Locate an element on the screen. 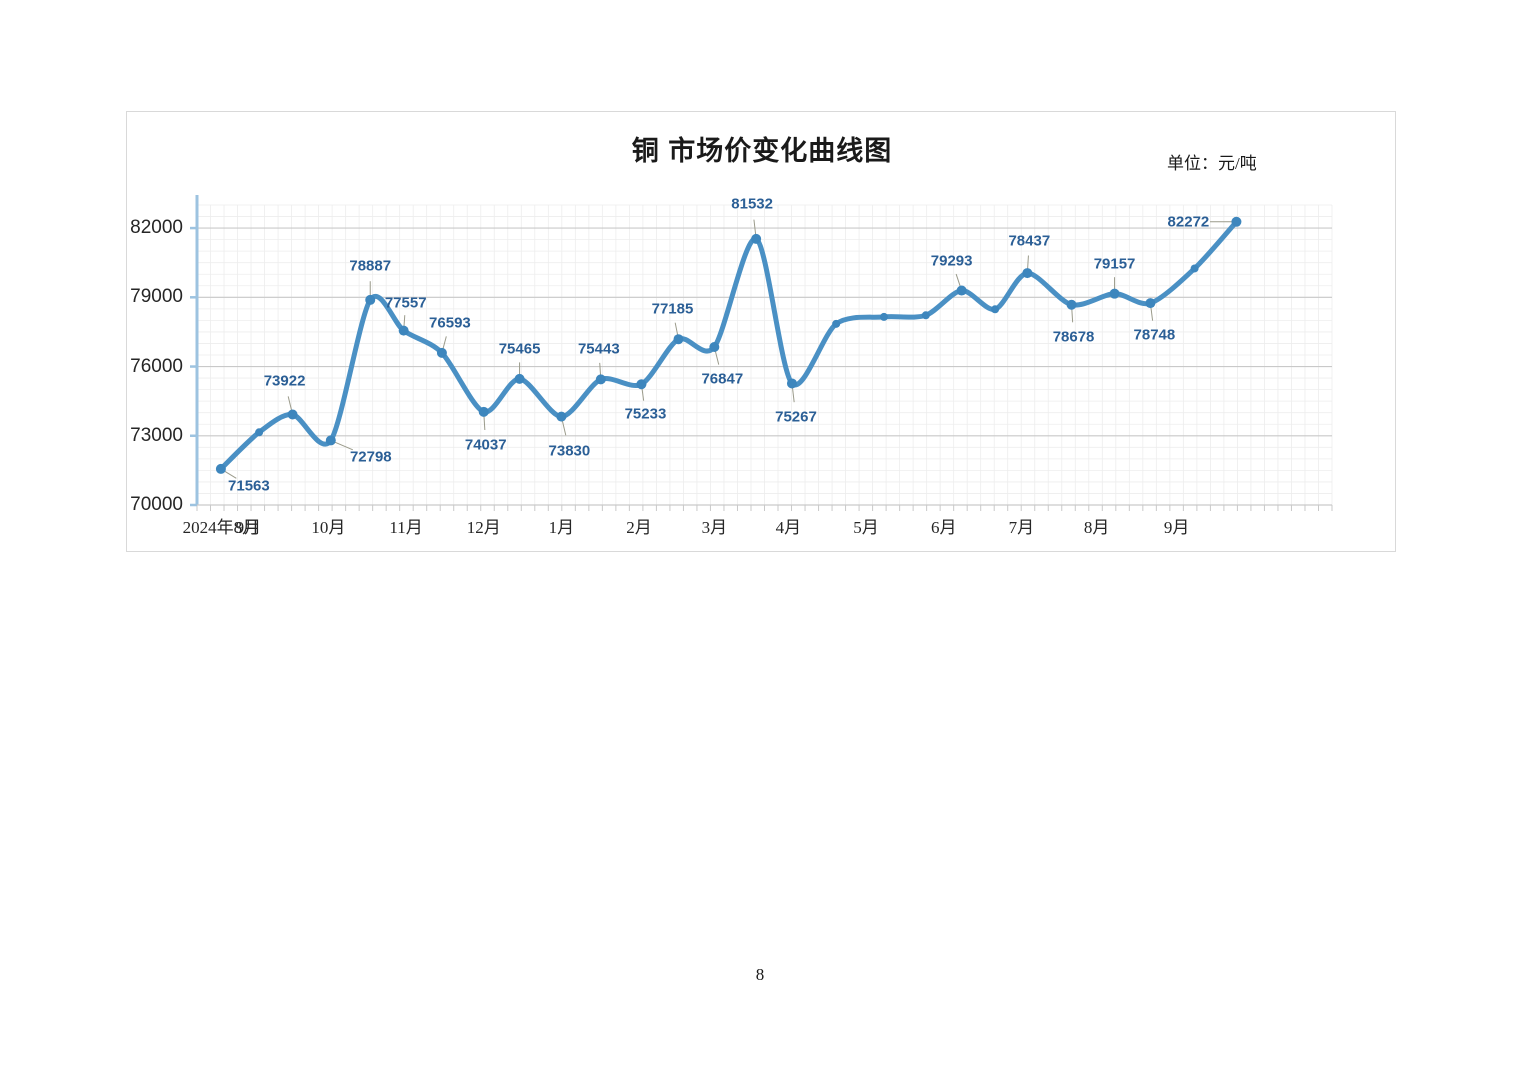 The height and width of the screenshot is (1074, 1520). x-axis-tick-13: 9月 is located at coordinates (1176, 527).